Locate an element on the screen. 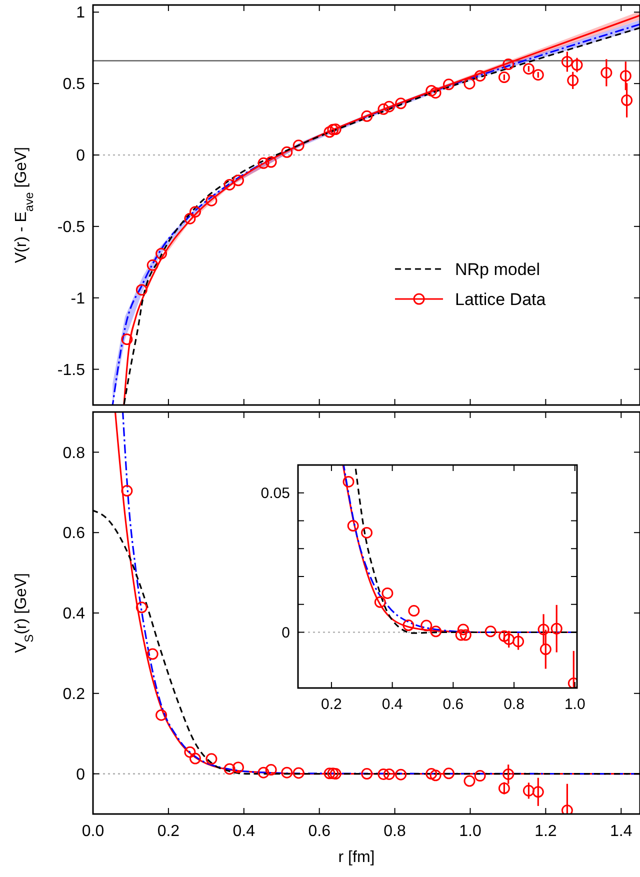 The width and height of the screenshot is (640, 877). y-tick-label: 0.05 is located at coordinates (275, 493).